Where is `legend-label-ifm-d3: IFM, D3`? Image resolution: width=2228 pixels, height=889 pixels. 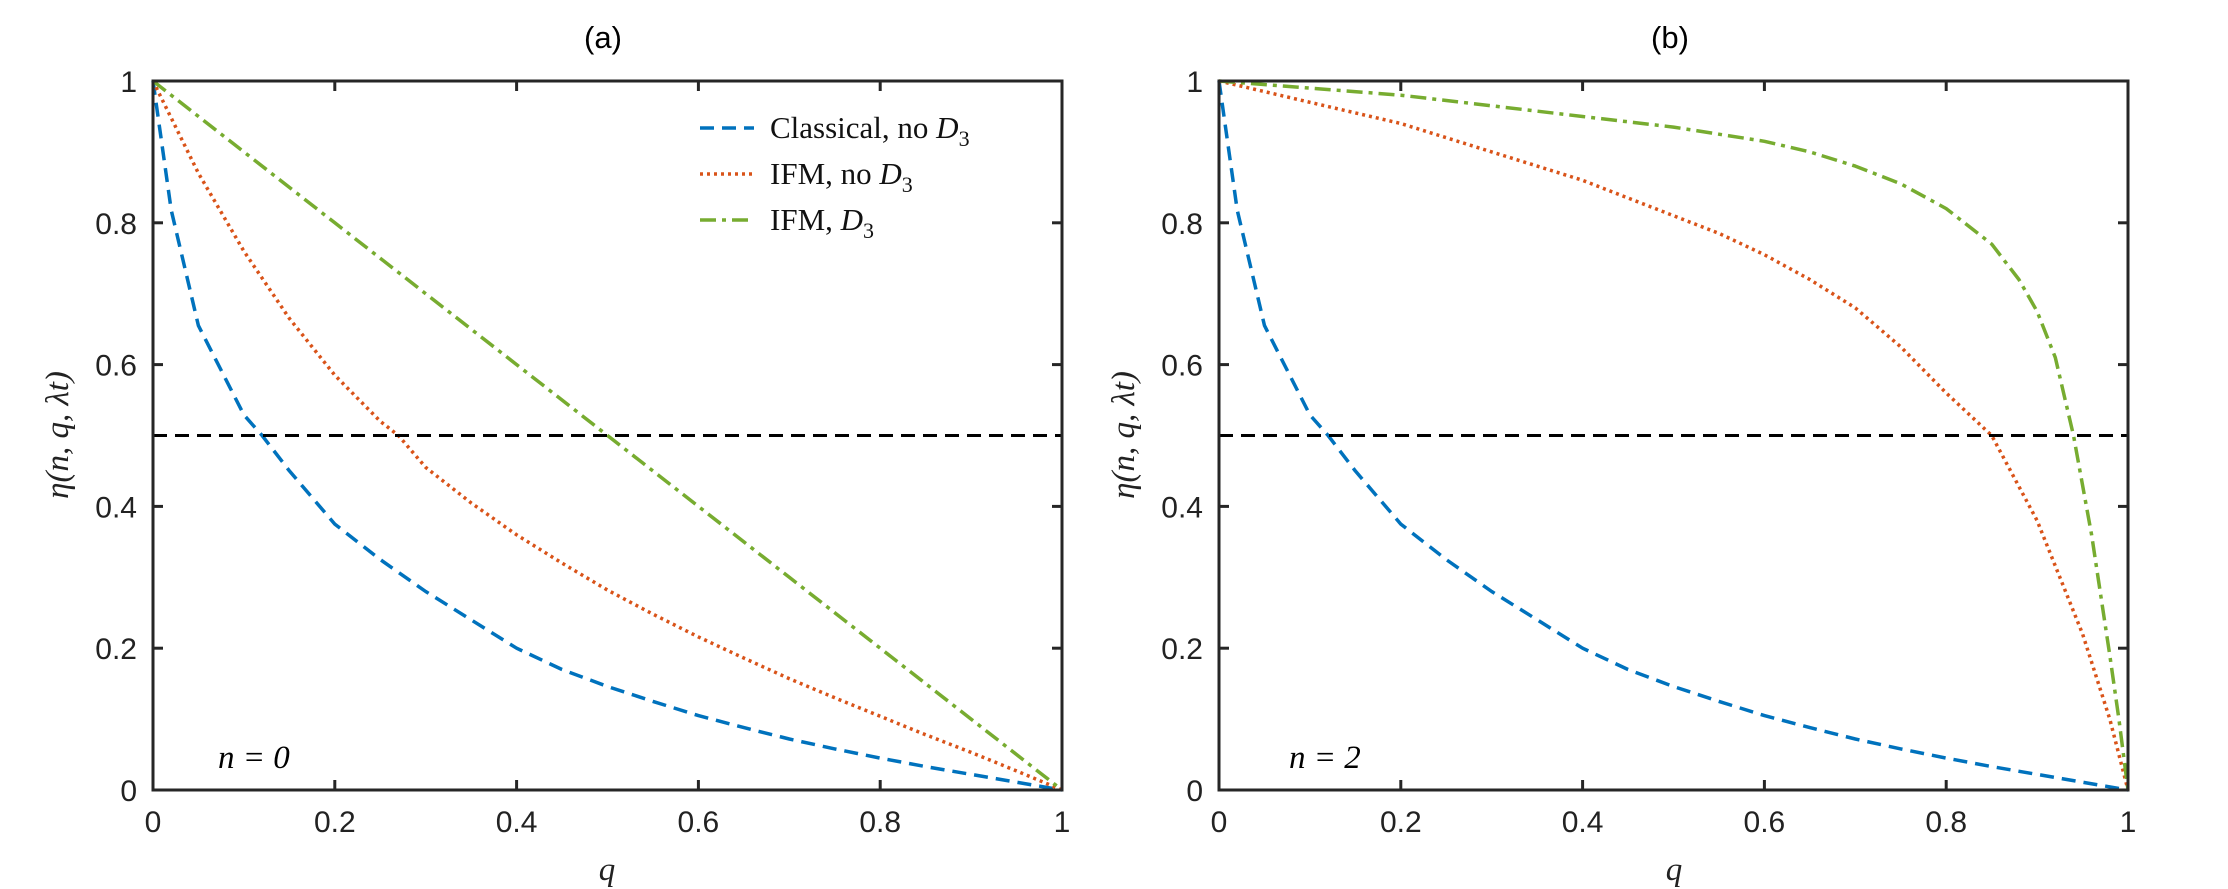
legend-label-ifm-d3: IFM, D3 is located at coordinates (822, 222).